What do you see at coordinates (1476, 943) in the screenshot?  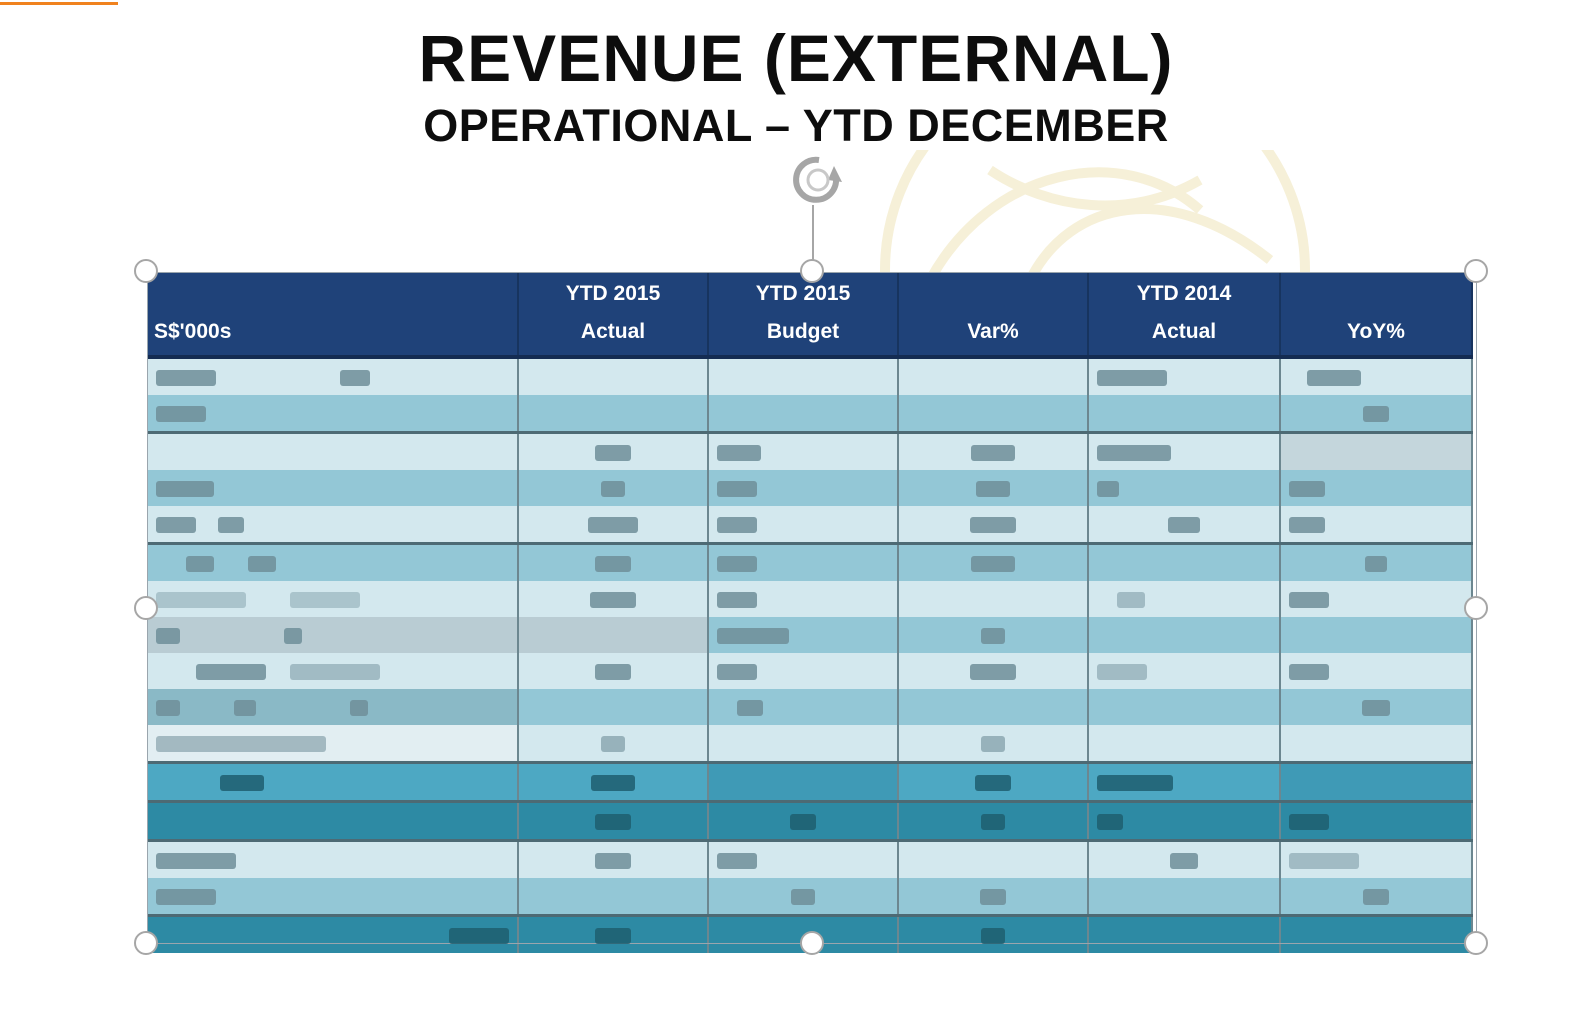 I see `resize-handle-bottom-right` at bounding box center [1476, 943].